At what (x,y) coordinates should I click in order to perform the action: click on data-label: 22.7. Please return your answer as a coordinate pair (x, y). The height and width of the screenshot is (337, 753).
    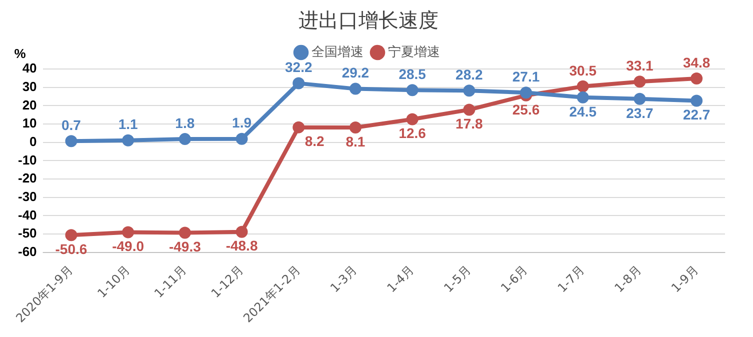
    Looking at the image, I should click on (696, 114).